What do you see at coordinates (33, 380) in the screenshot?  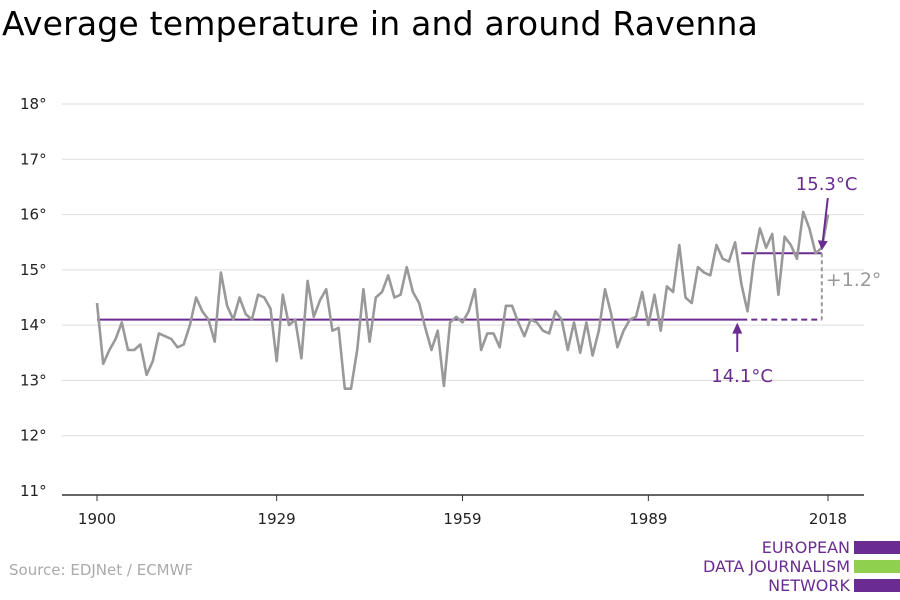 I see `y-tick-label: 13°` at bounding box center [33, 380].